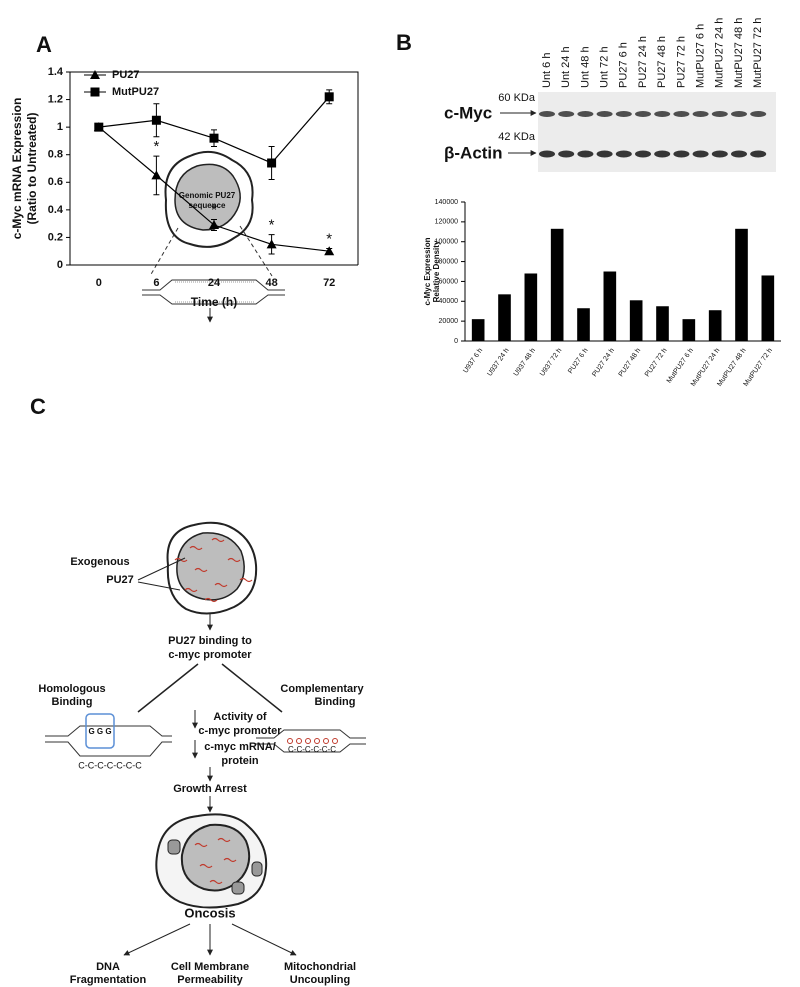 This screenshot has height=987, width=800. What do you see at coordinates (207, 205) in the screenshot?
I see `cell-label: sequence` at bounding box center [207, 205].